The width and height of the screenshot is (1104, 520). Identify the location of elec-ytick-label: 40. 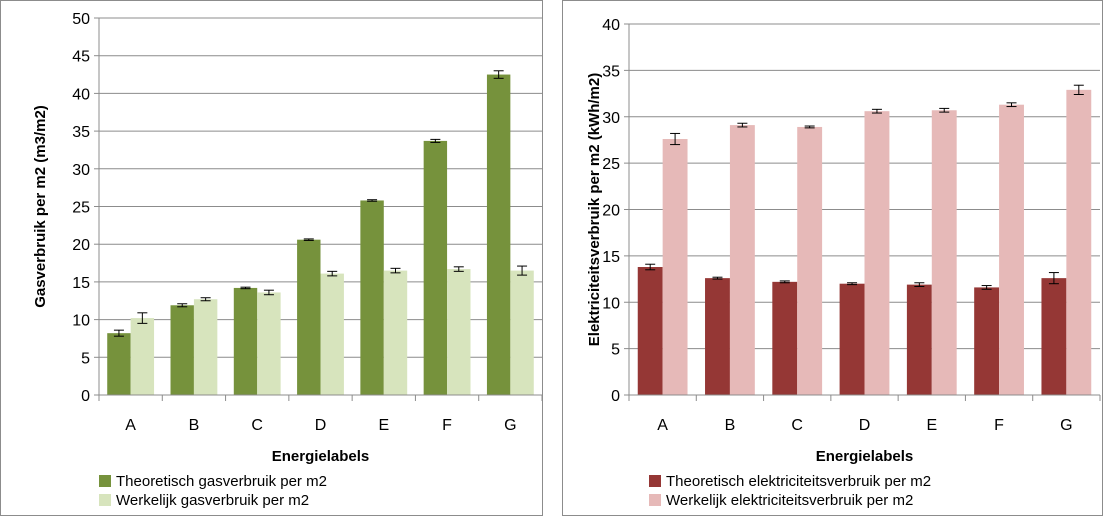
(611, 25).